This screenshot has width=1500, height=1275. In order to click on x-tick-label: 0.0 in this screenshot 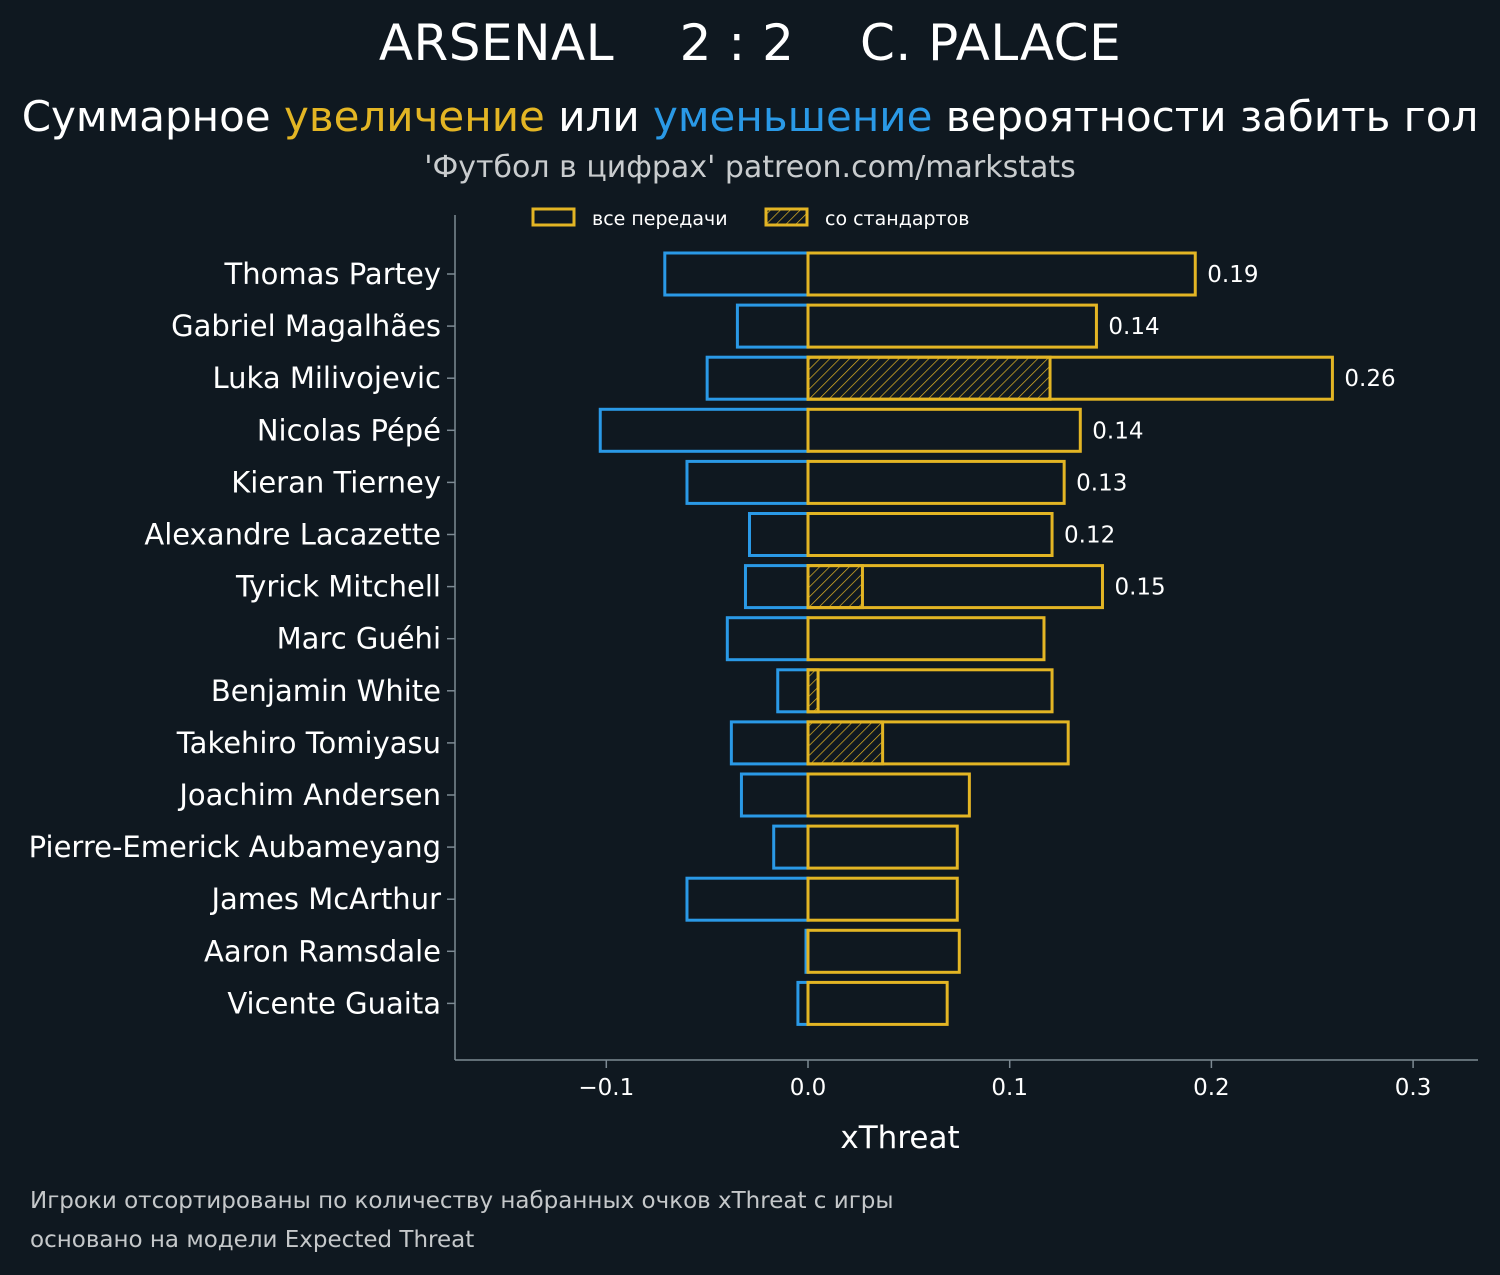, I will do `click(808, 1088)`.